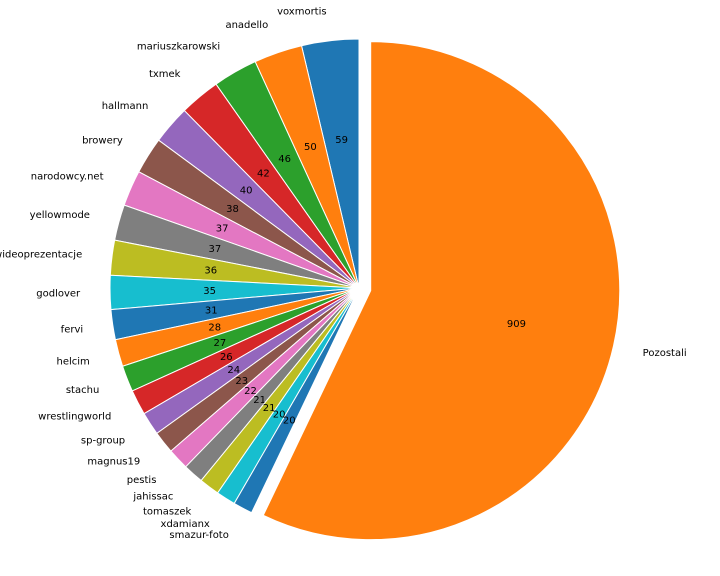  Describe the element at coordinates (165, 74) in the screenshot. I see `slice-label-txmek: txmek` at that location.